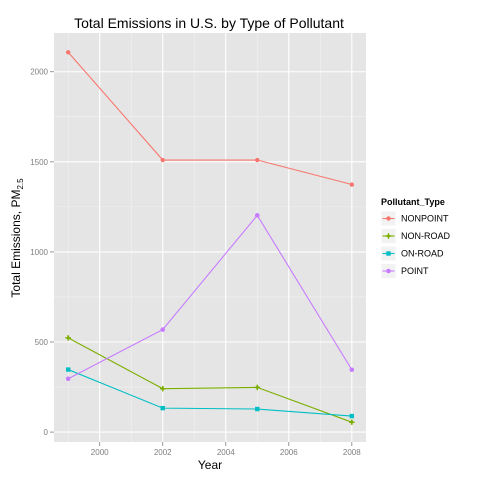 The height and width of the screenshot is (485, 480). Describe the element at coordinates (16, 244) in the screenshot. I see `y-axis-title-main: Total Emissions, PM` at that location.